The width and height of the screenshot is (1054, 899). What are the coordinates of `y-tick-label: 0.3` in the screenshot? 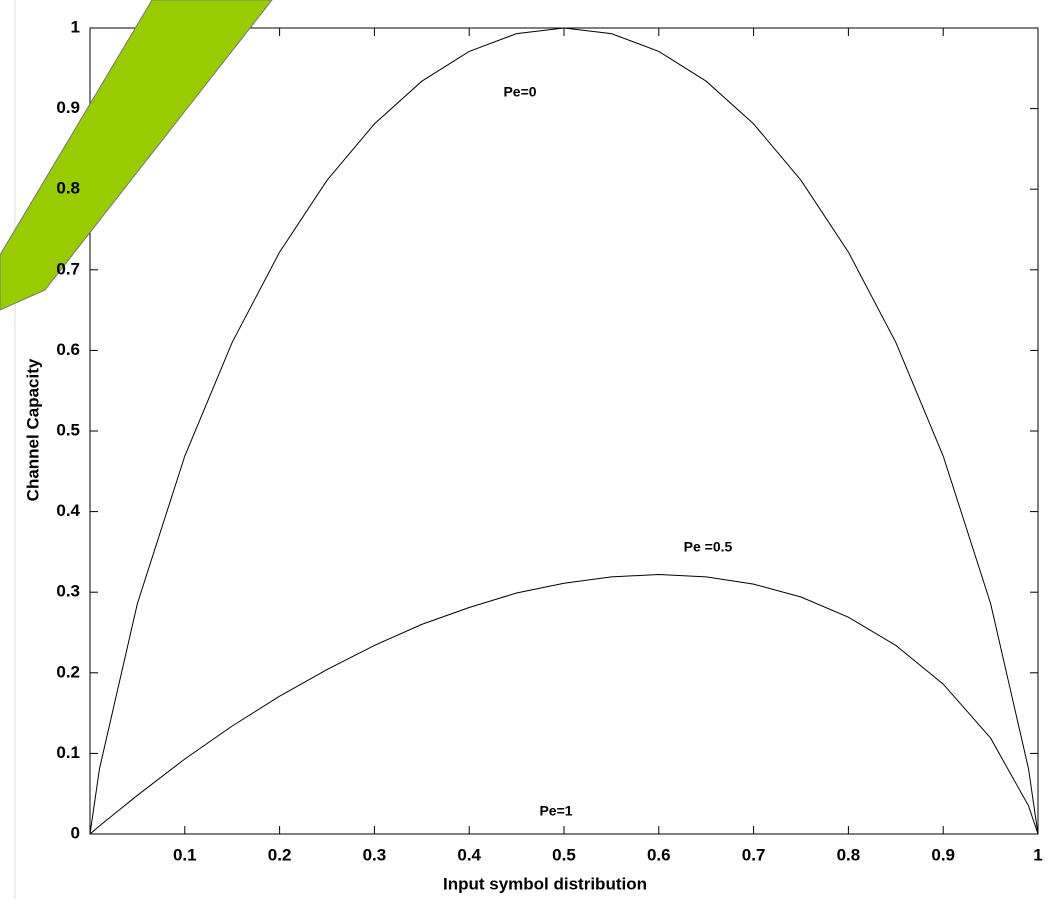 It's located at (68, 591).